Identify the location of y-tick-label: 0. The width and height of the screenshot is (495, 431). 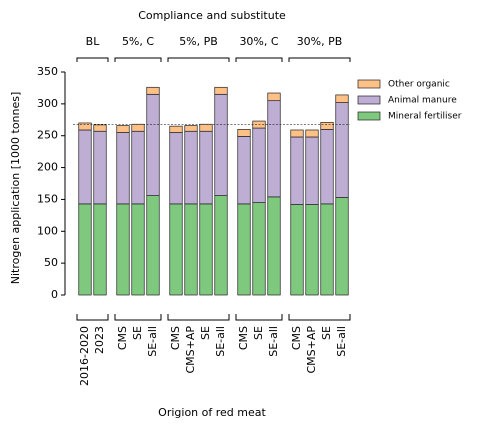
(54, 294).